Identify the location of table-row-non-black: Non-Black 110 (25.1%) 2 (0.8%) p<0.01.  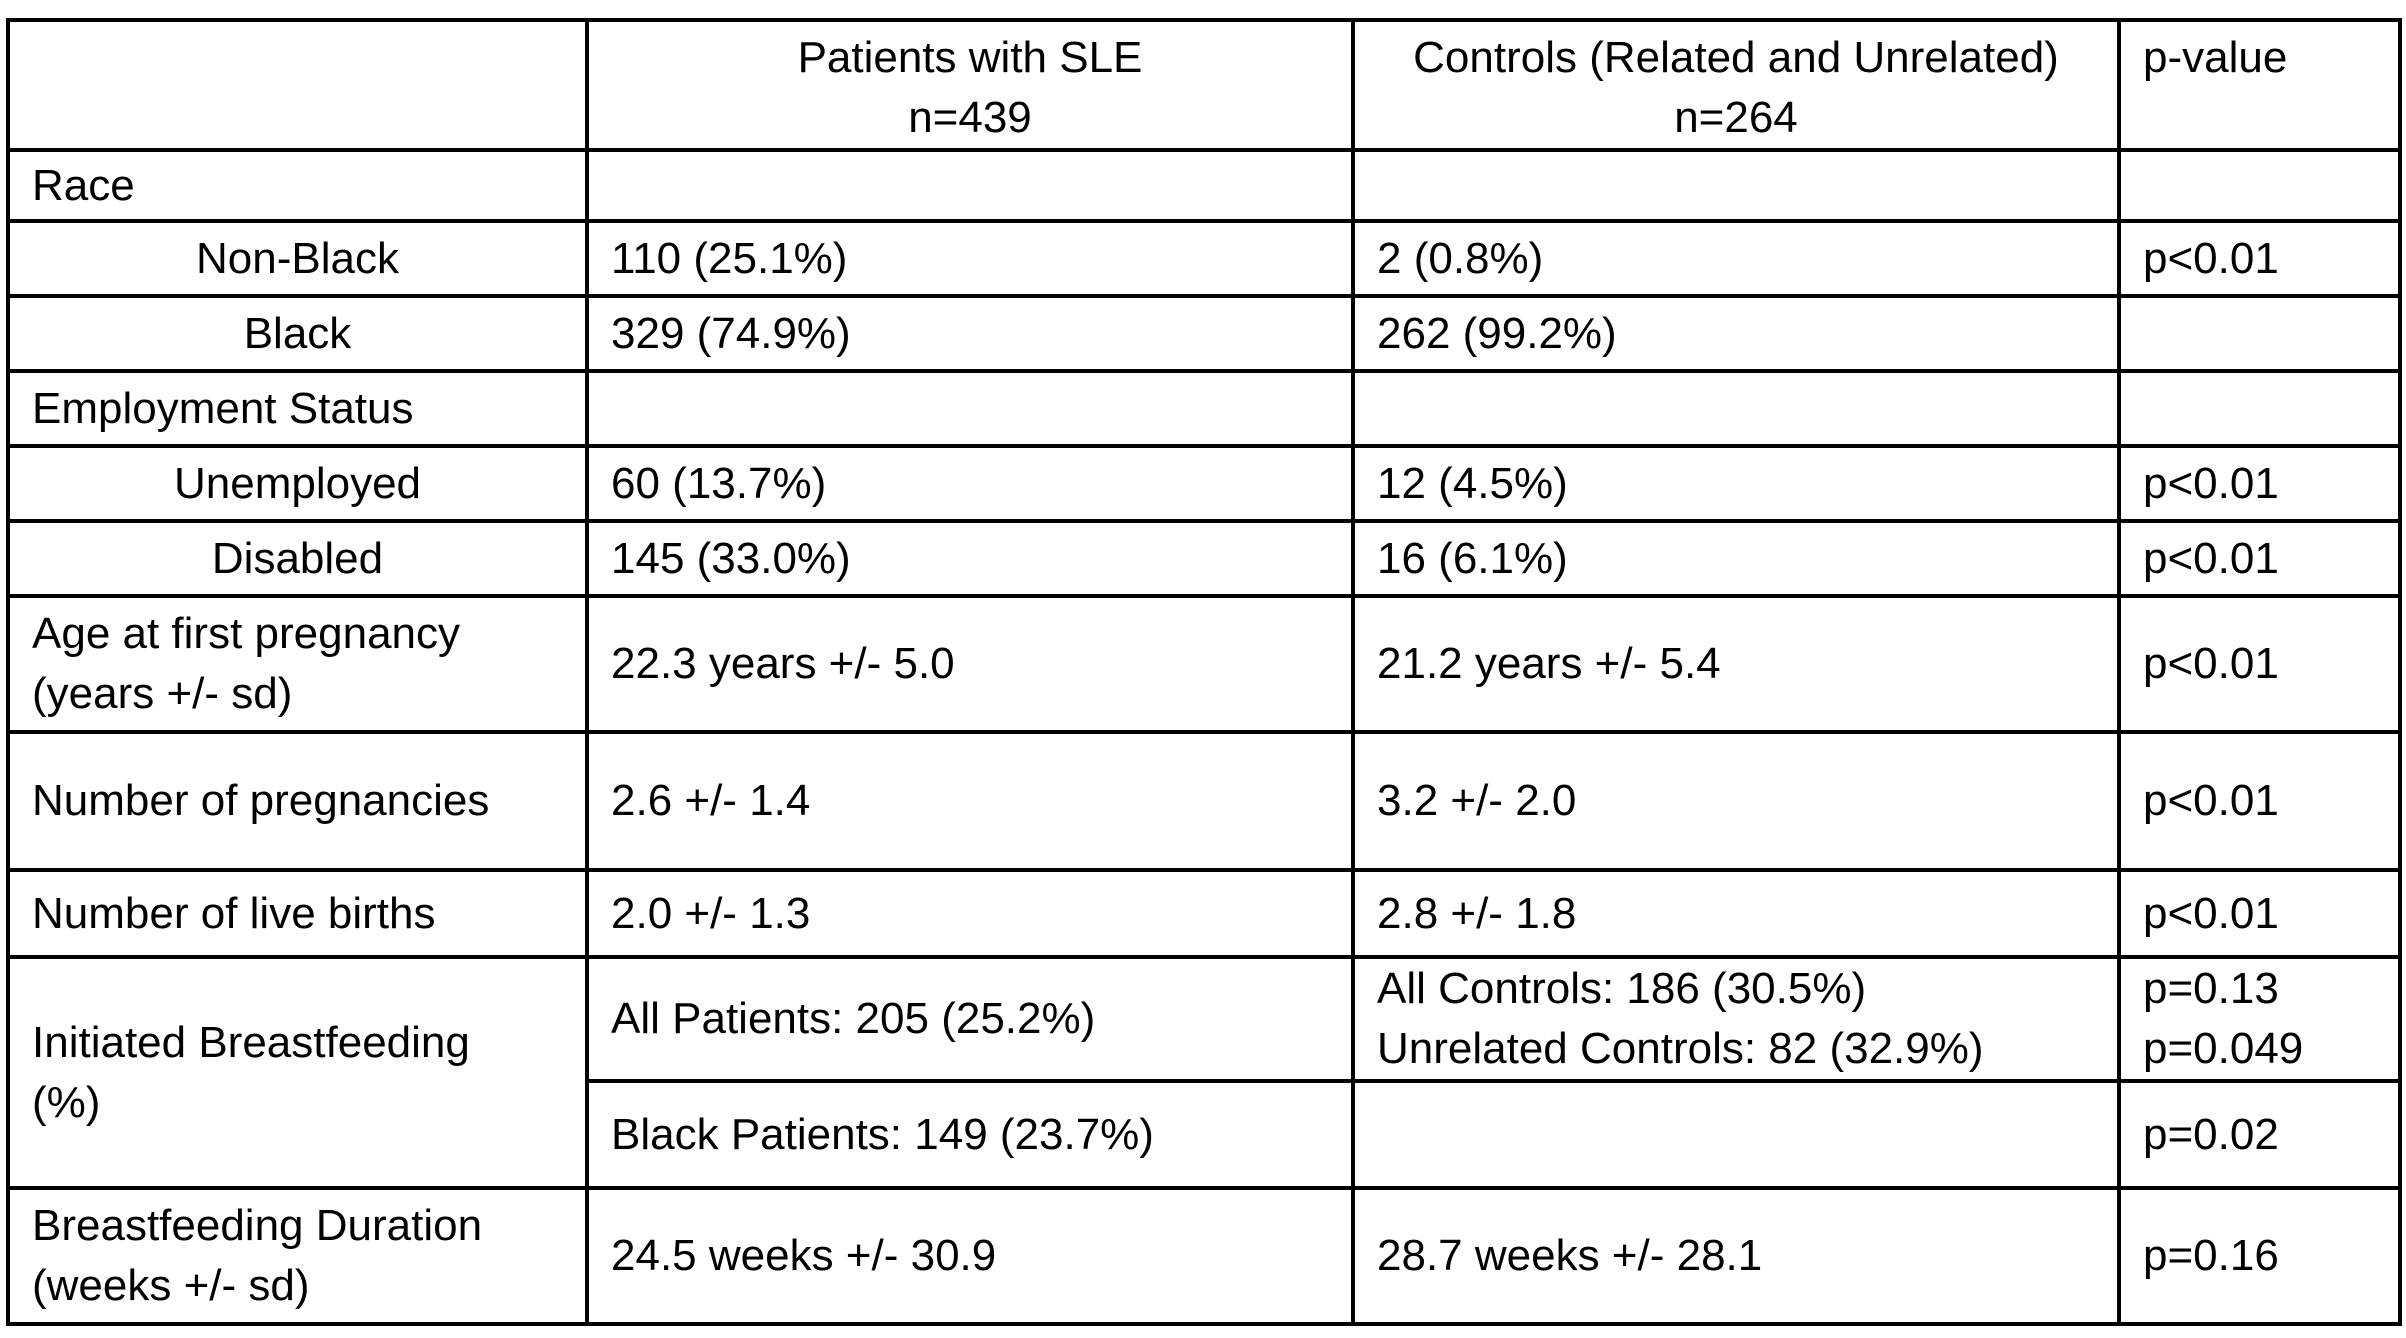
(1204, 258).